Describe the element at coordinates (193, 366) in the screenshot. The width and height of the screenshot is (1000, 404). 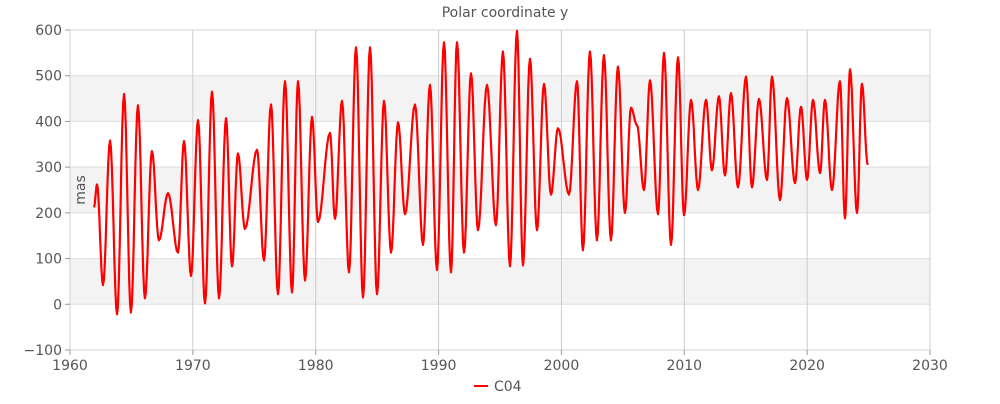
I see `x-tick-label: 1970` at that location.